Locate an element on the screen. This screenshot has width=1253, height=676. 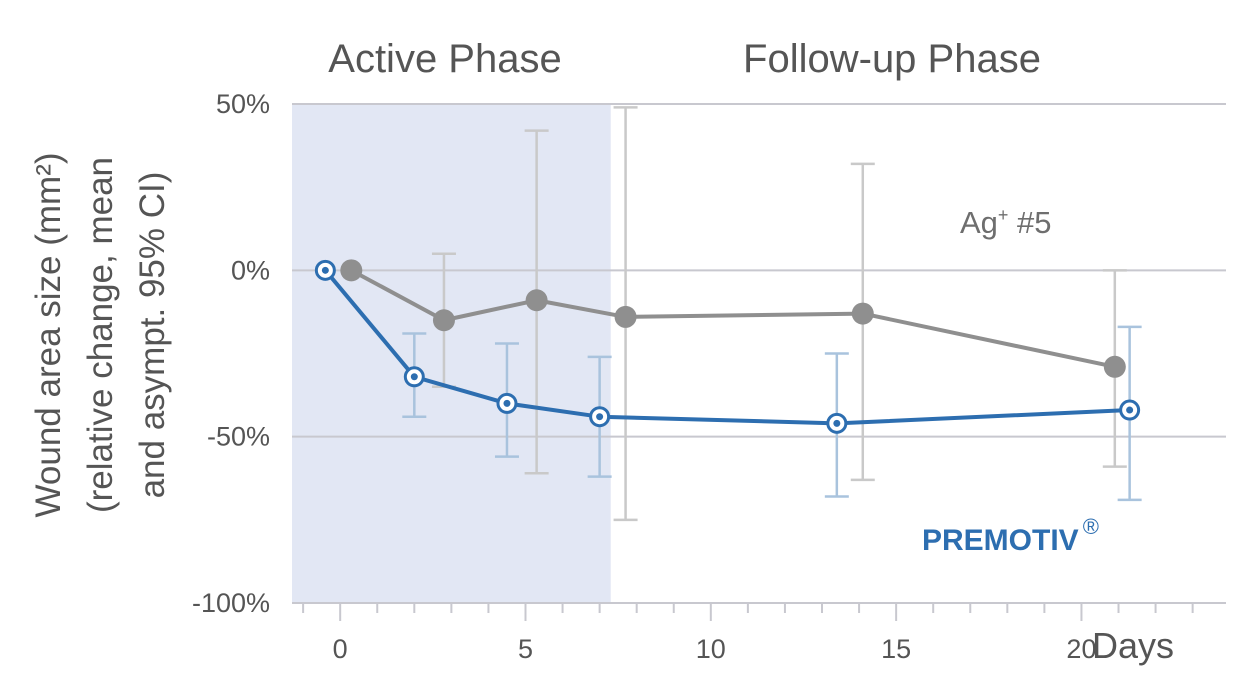
y-tick-label: 0% is located at coordinates (250, 270).